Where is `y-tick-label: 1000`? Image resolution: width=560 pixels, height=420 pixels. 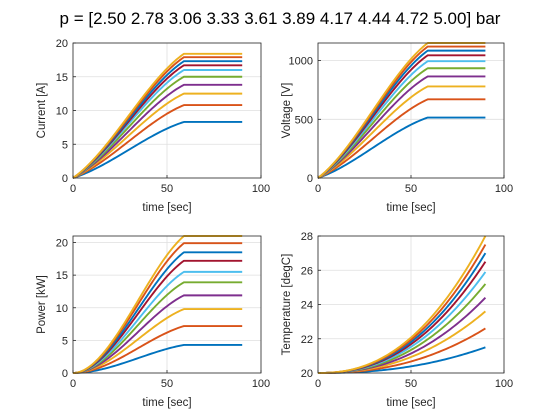 y-tick-label: 1000 is located at coordinates (301, 62).